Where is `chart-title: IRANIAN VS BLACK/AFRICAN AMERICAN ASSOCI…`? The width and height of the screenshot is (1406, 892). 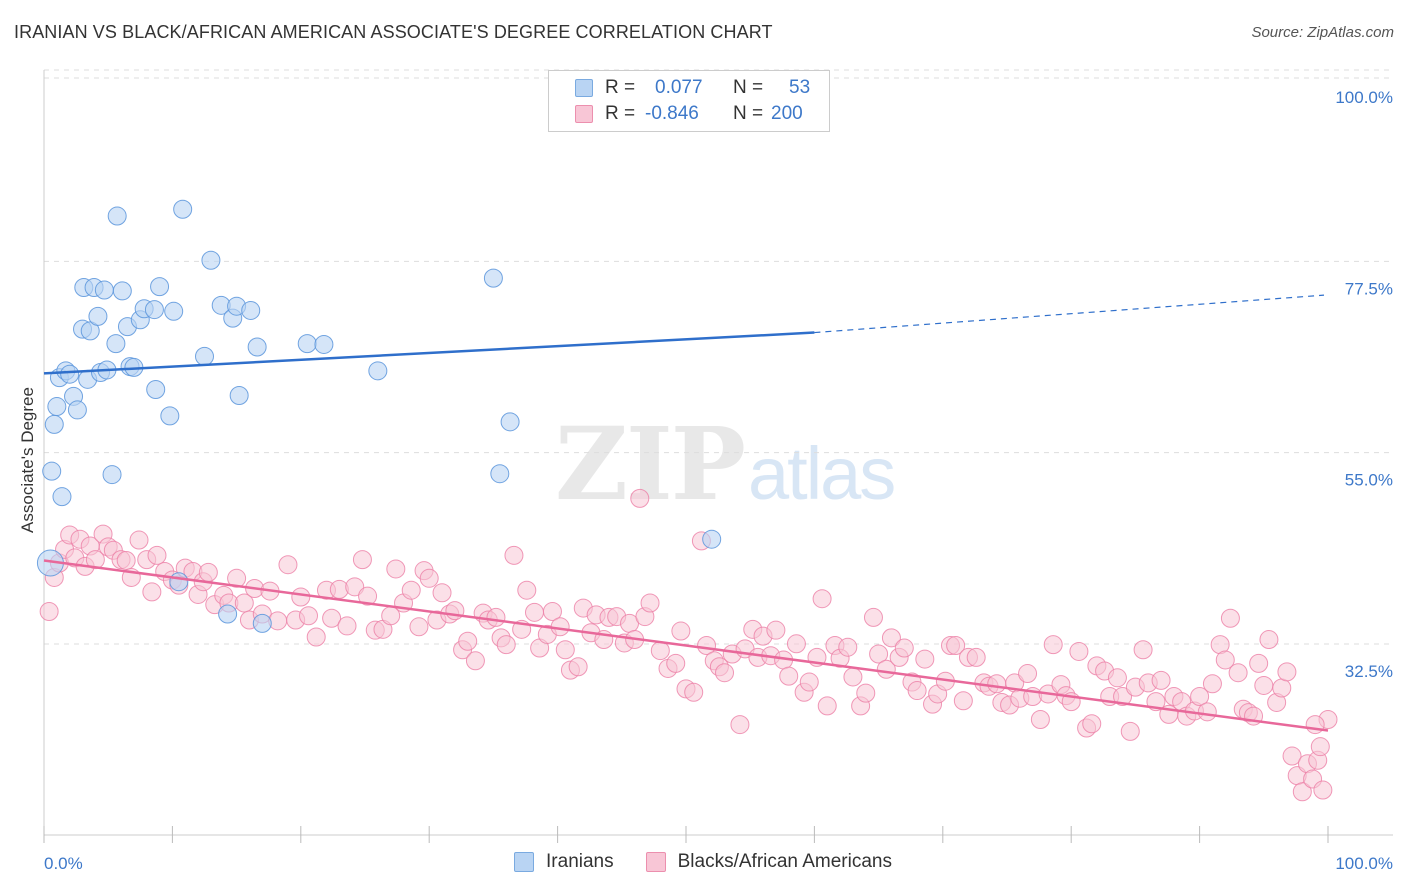
chart-title: IRANIAN VS BLACK/AFRICAN AMERICAN ASSOCI… is located at coordinates (393, 32).